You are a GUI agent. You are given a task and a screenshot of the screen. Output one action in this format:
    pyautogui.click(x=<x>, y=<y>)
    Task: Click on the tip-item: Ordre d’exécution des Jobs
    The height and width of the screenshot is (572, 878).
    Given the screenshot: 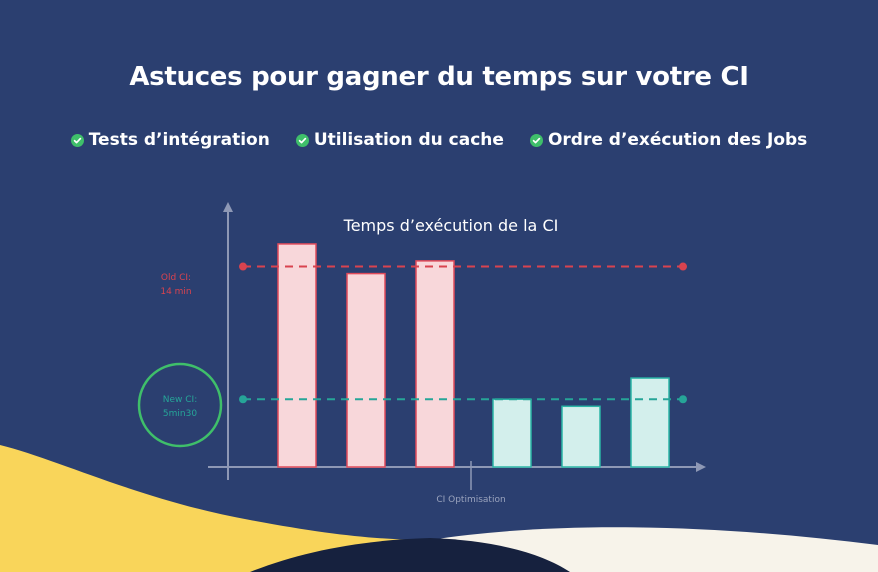 What is the action you would take?
    pyautogui.click(x=668, y=140)
    